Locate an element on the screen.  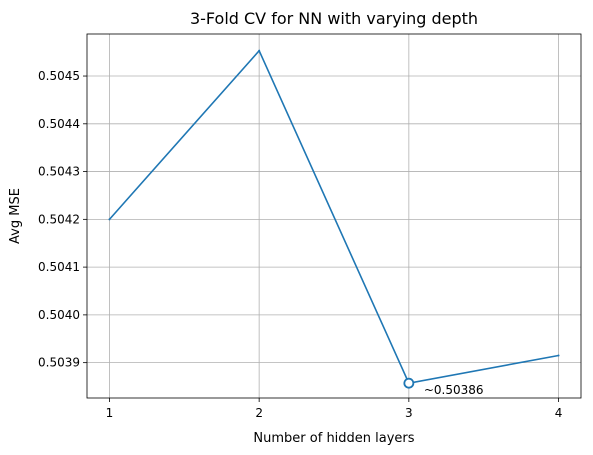
y-tick-label: 0.5042 is located at coordinates (59, 219).